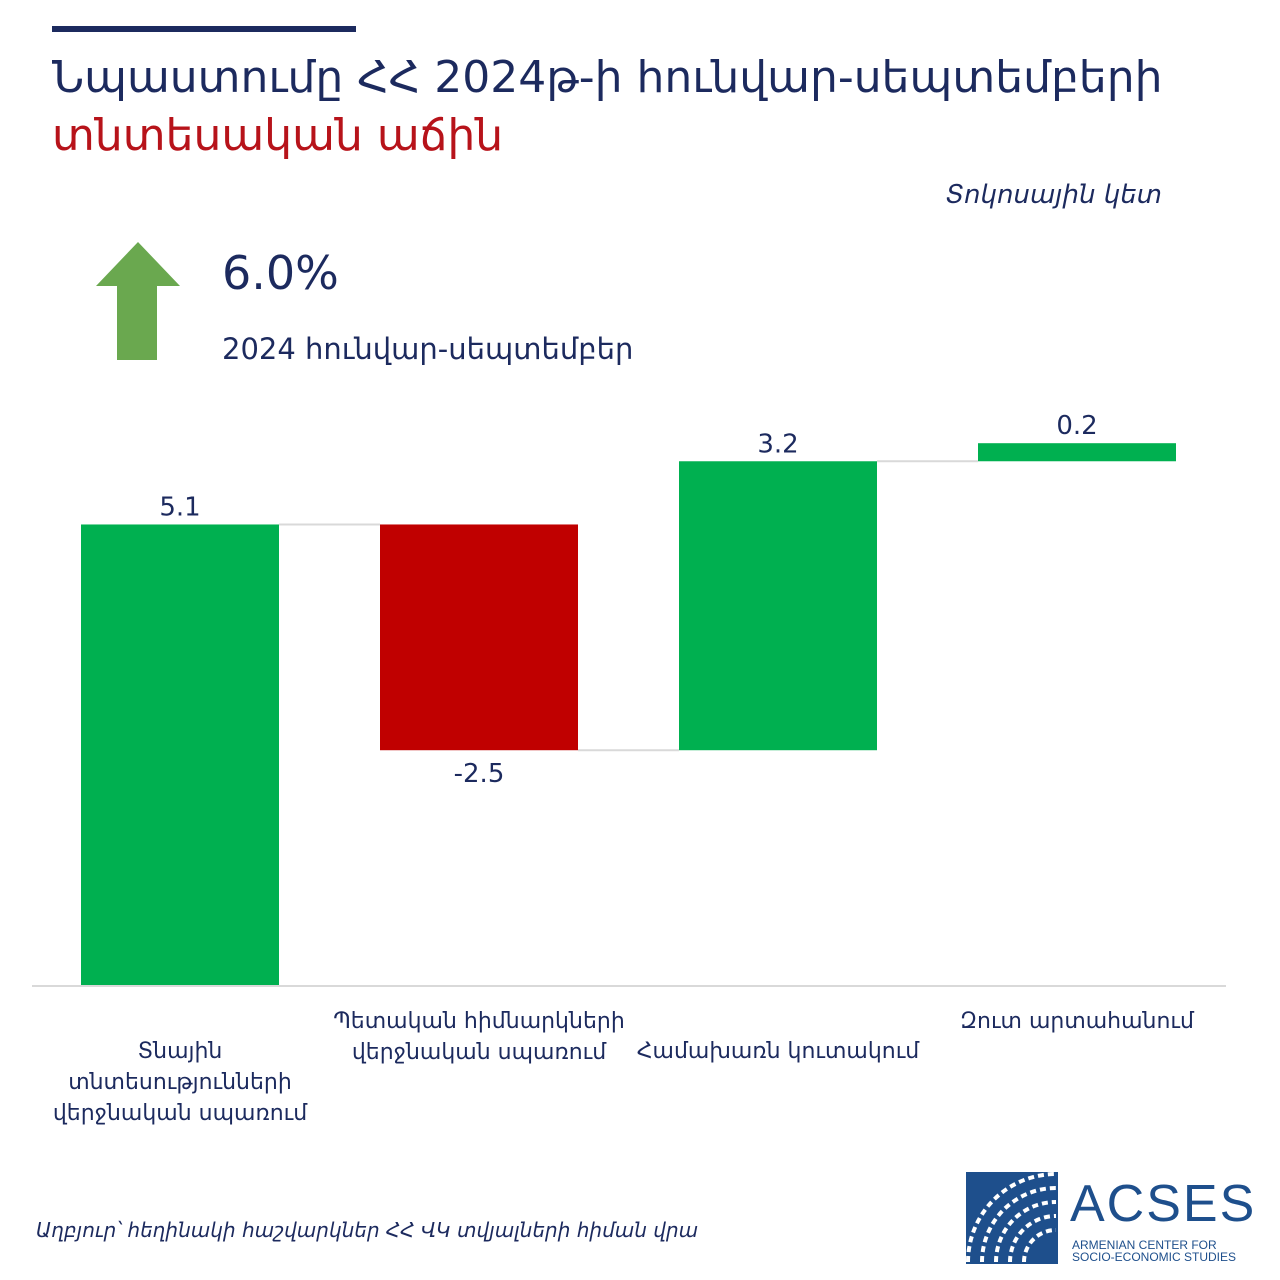 Image resolution: width=1280 pixels, height=1280 pixels. I want to click on data-label-2: -2.5, so click(479, 774).